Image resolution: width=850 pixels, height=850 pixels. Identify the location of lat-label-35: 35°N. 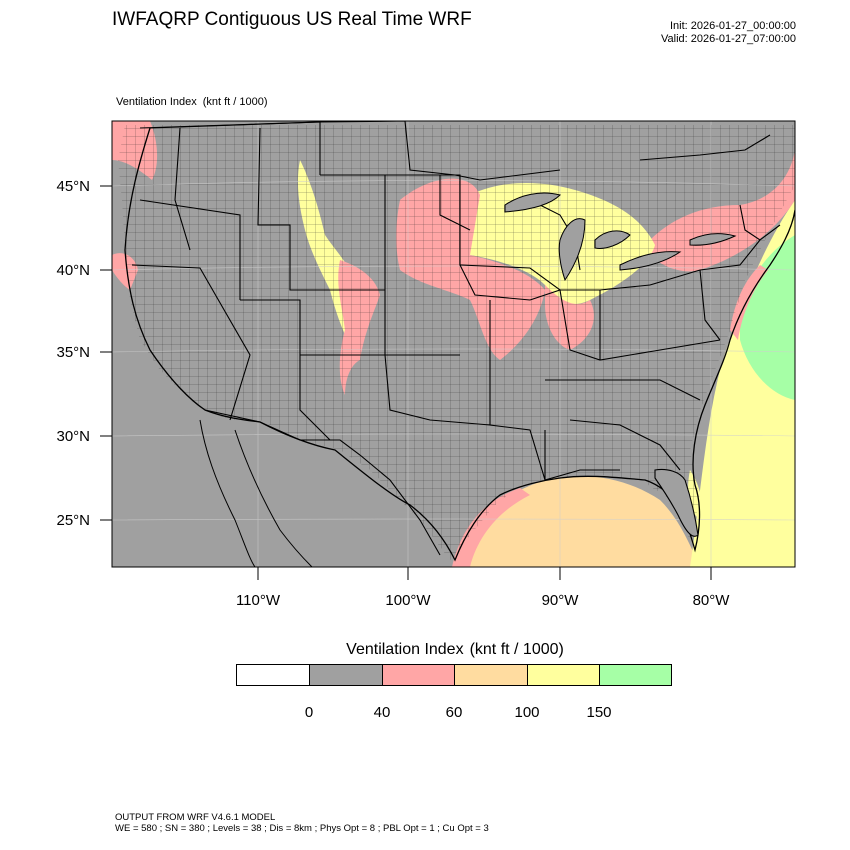
(73, 352).